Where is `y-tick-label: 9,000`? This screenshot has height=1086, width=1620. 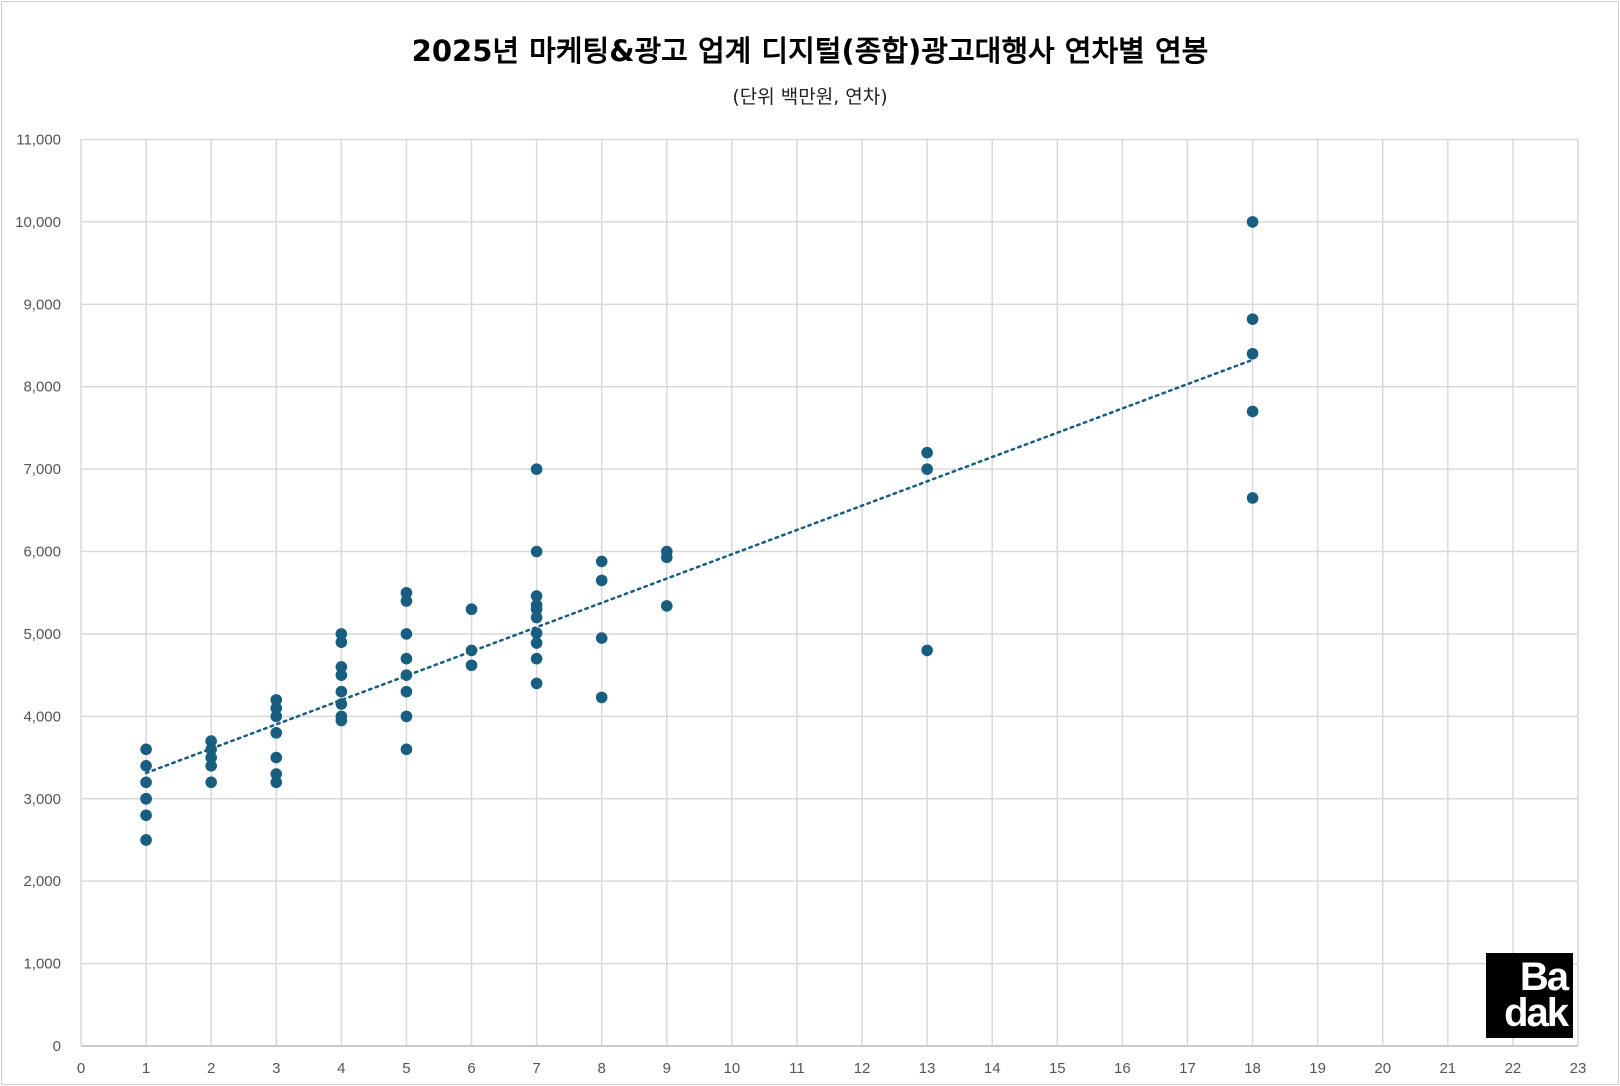
y-tick-label: 9,000 is located at coordinates (42, 304).